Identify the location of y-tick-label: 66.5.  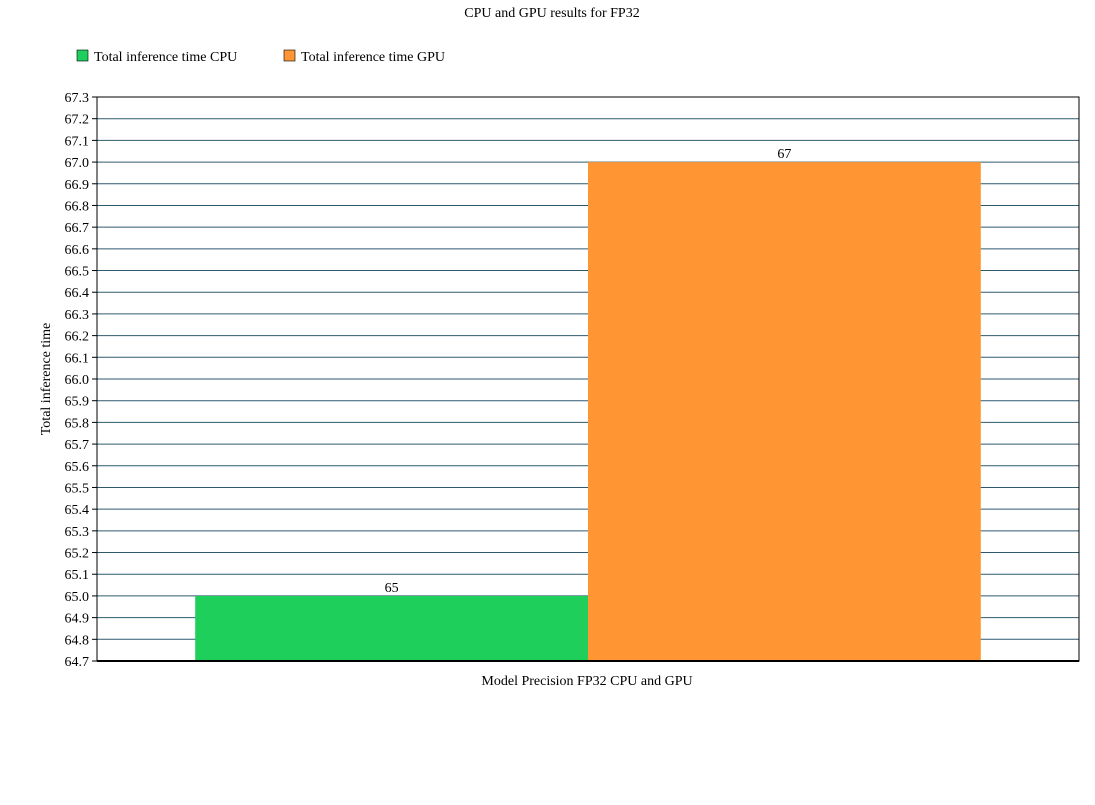
(77, 272).